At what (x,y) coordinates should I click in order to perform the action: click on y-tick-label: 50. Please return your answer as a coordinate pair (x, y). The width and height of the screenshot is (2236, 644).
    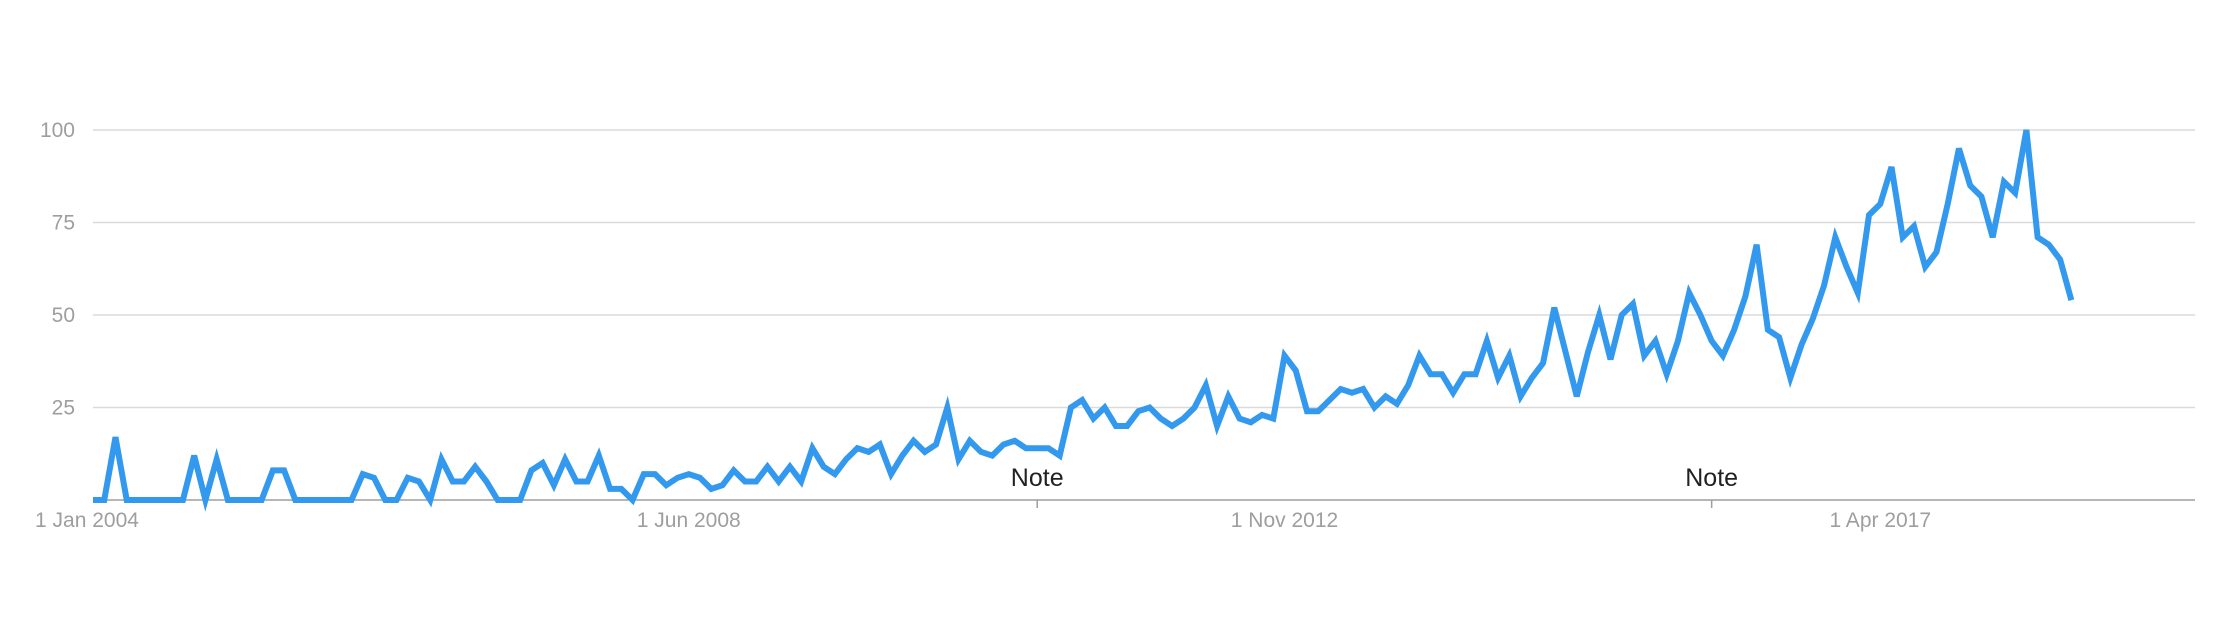
    Looking at the image, I should click on (63, 315).